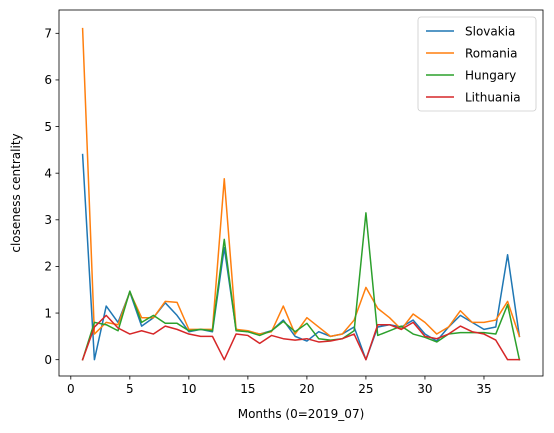 The height and width of the screenshot is (433, 554). What do you see at coordinates (365, 389) in the screenshot?
I see `x-tick-label: 25` at bounding box center [365, 389].